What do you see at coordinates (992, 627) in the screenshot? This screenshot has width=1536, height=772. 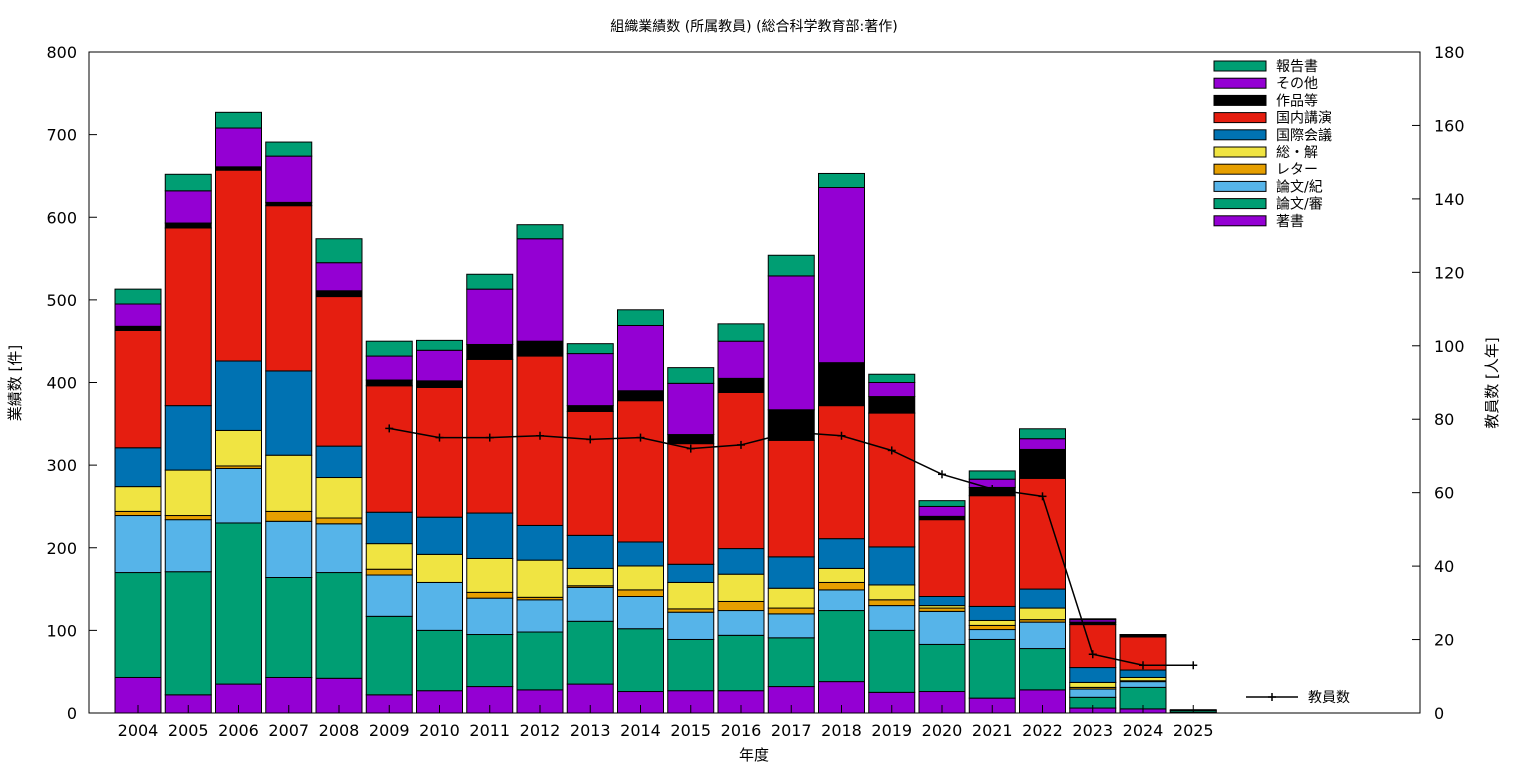 I see `bar-segment-2021-s3` at bounding box center [992, 627].